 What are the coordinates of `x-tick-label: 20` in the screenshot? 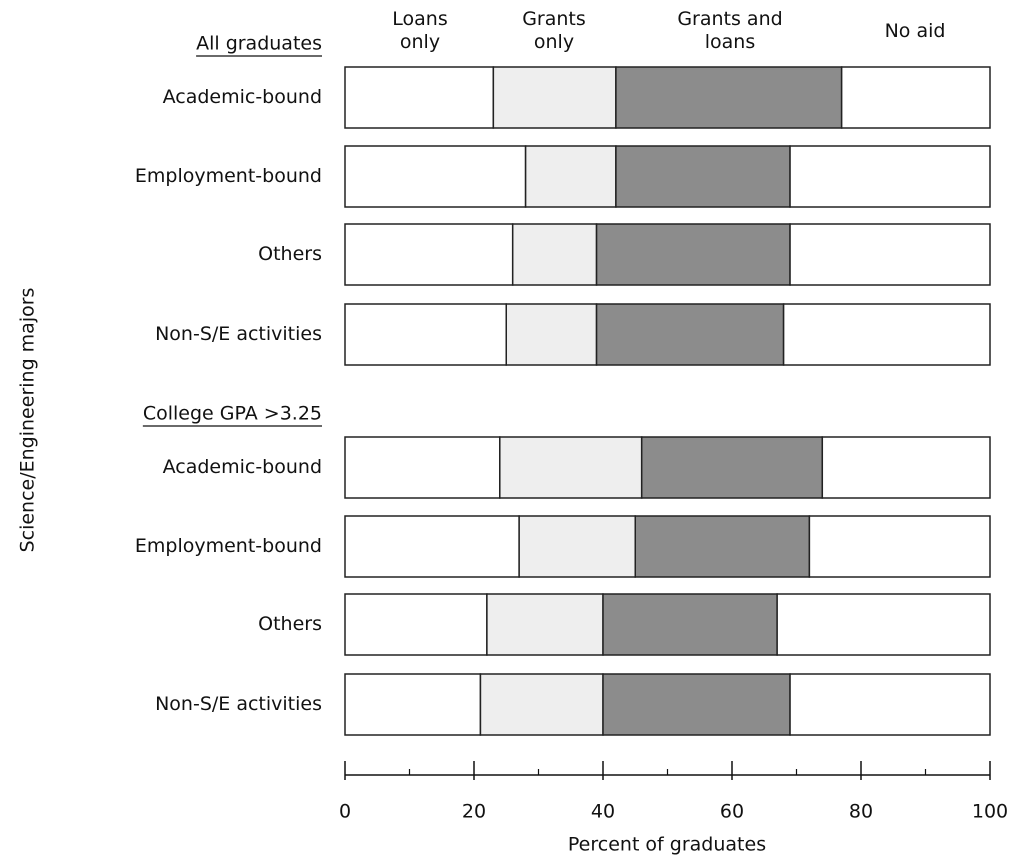 It's located at (474, 812).